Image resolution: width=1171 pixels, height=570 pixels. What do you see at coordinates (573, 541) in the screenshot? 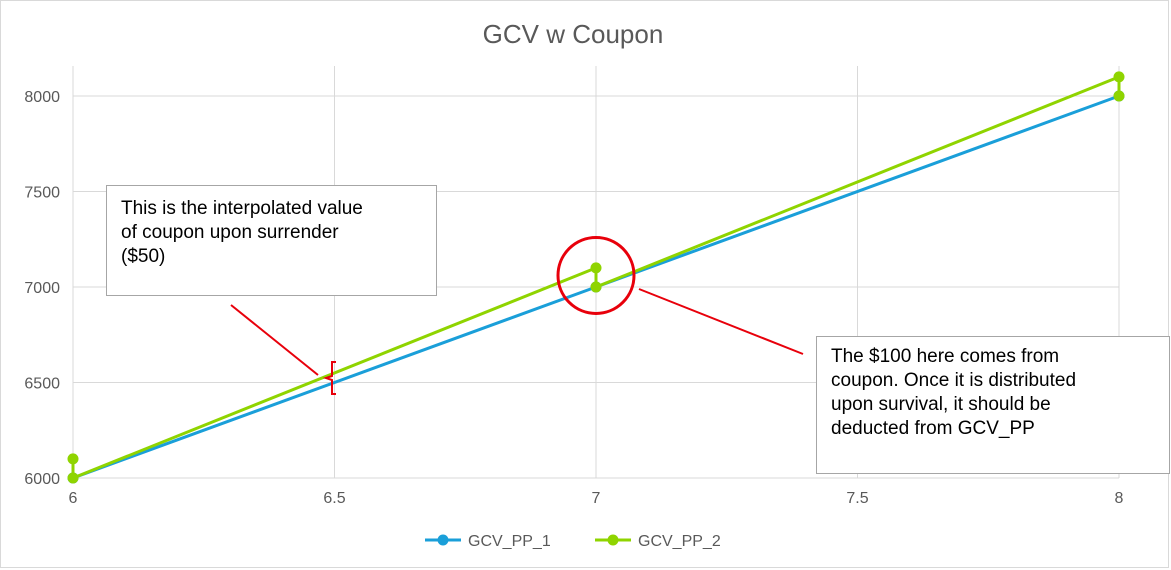
I see `legend: GCV_PP_1 GCV_PP_2` at bounding box center [573, 541].